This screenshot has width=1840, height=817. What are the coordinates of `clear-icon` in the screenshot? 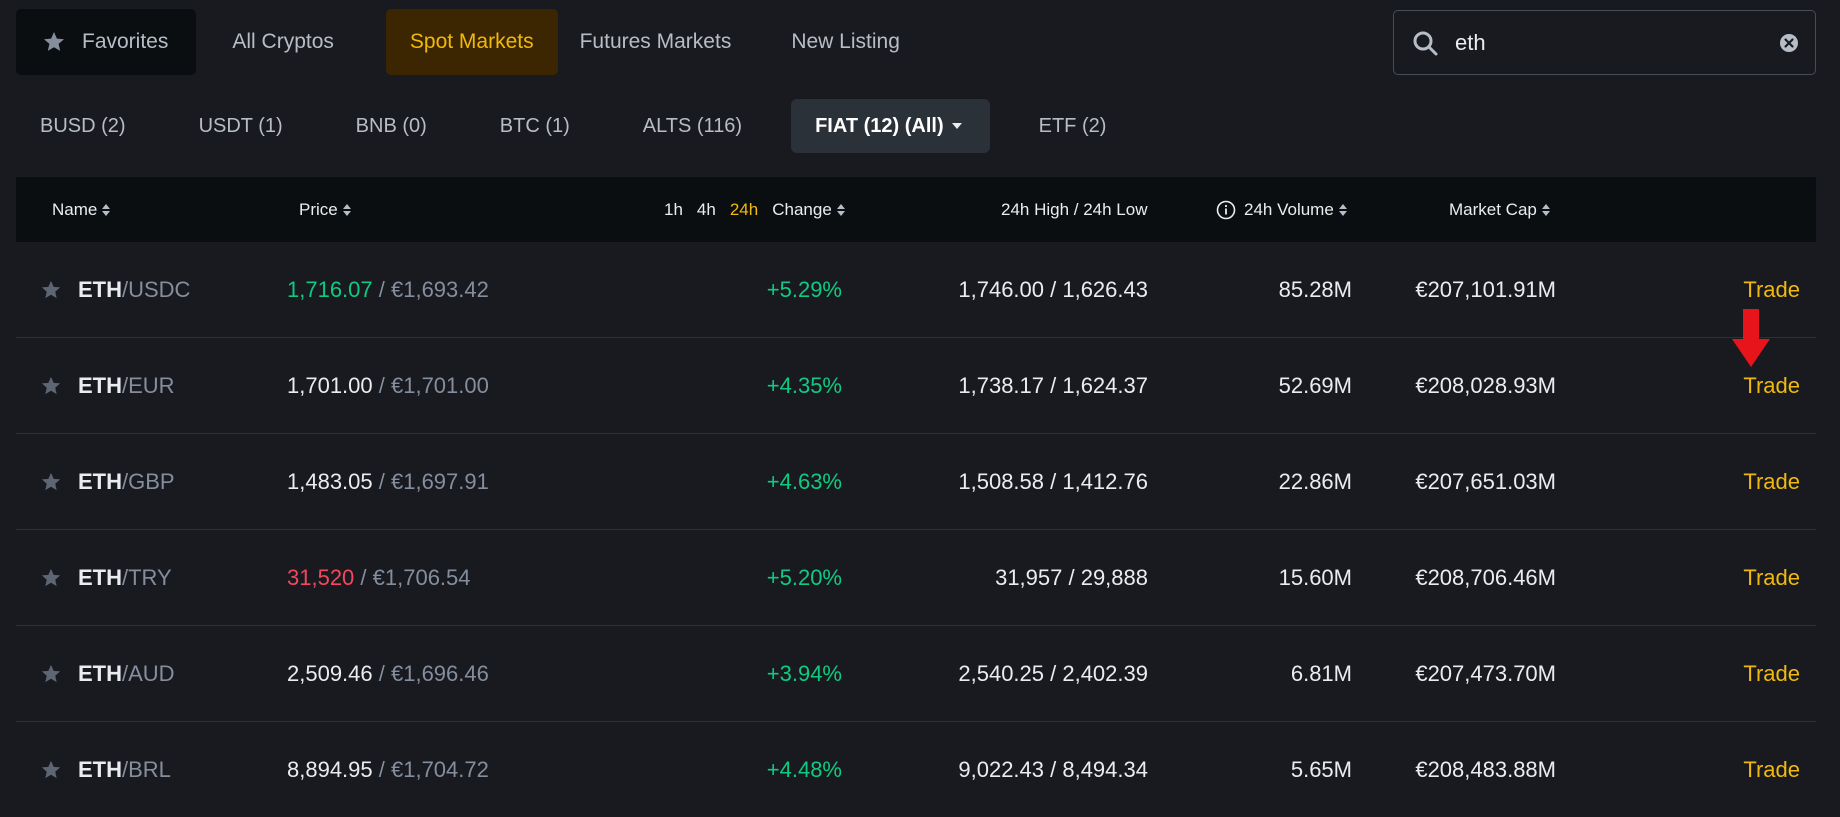 It's located at (1789, 43).